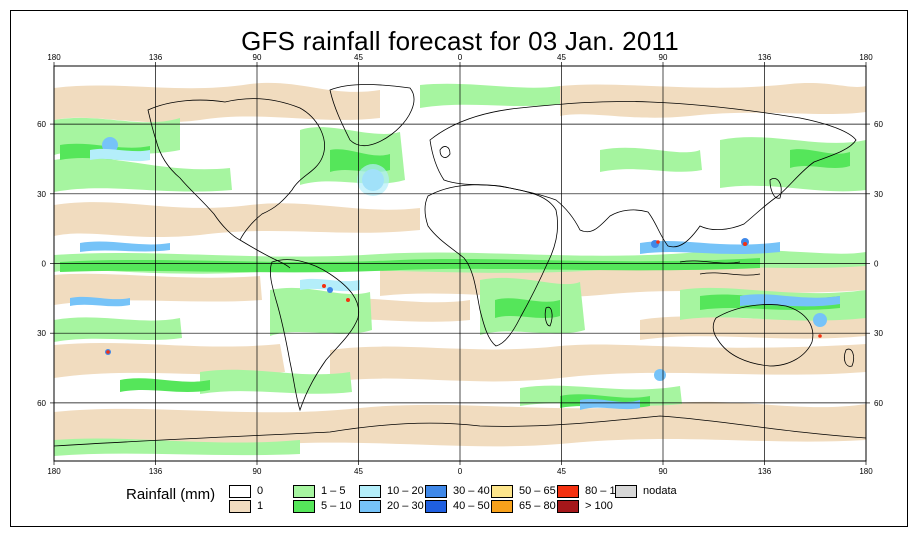  Describe the element at coordinates (460, 41) in the screenshot. I see `map-title: GFS rainfall forecast for 03 Jan. 2011` at that location.